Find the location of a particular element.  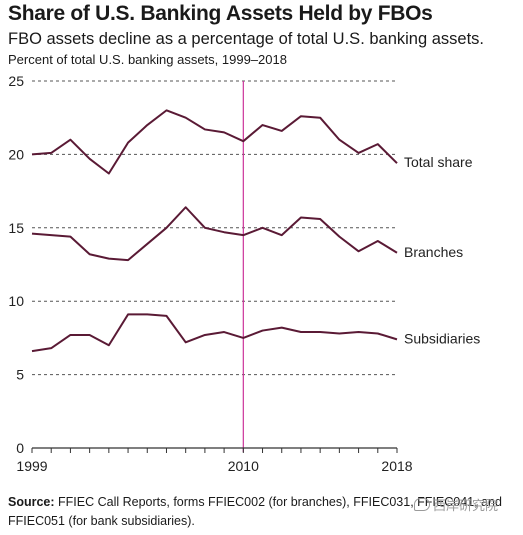

y-tick-label: 20 is located at coordinates (16, 154).